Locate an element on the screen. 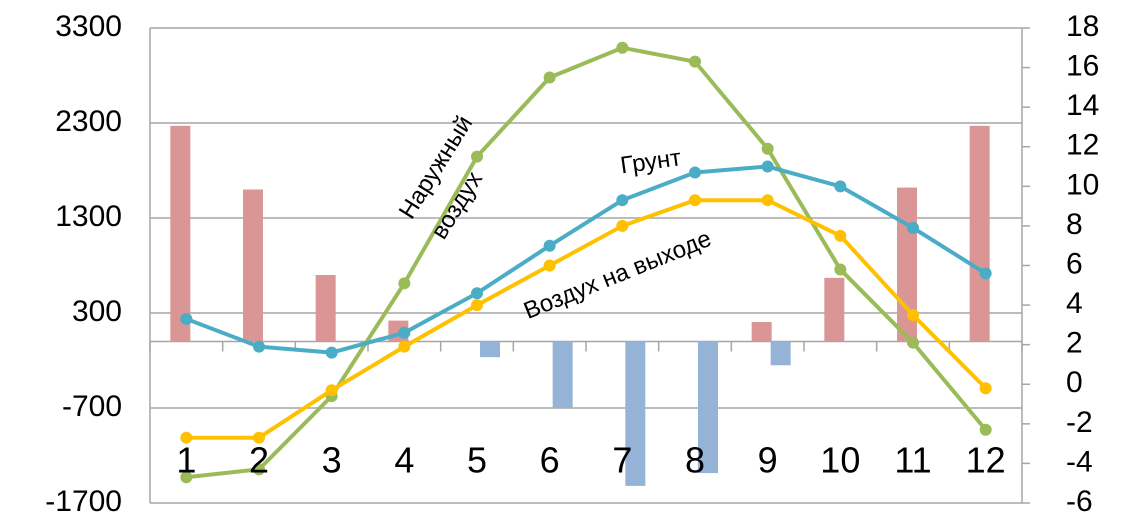  y2-tick-label: -4 is located at coordinates (1079, 461).